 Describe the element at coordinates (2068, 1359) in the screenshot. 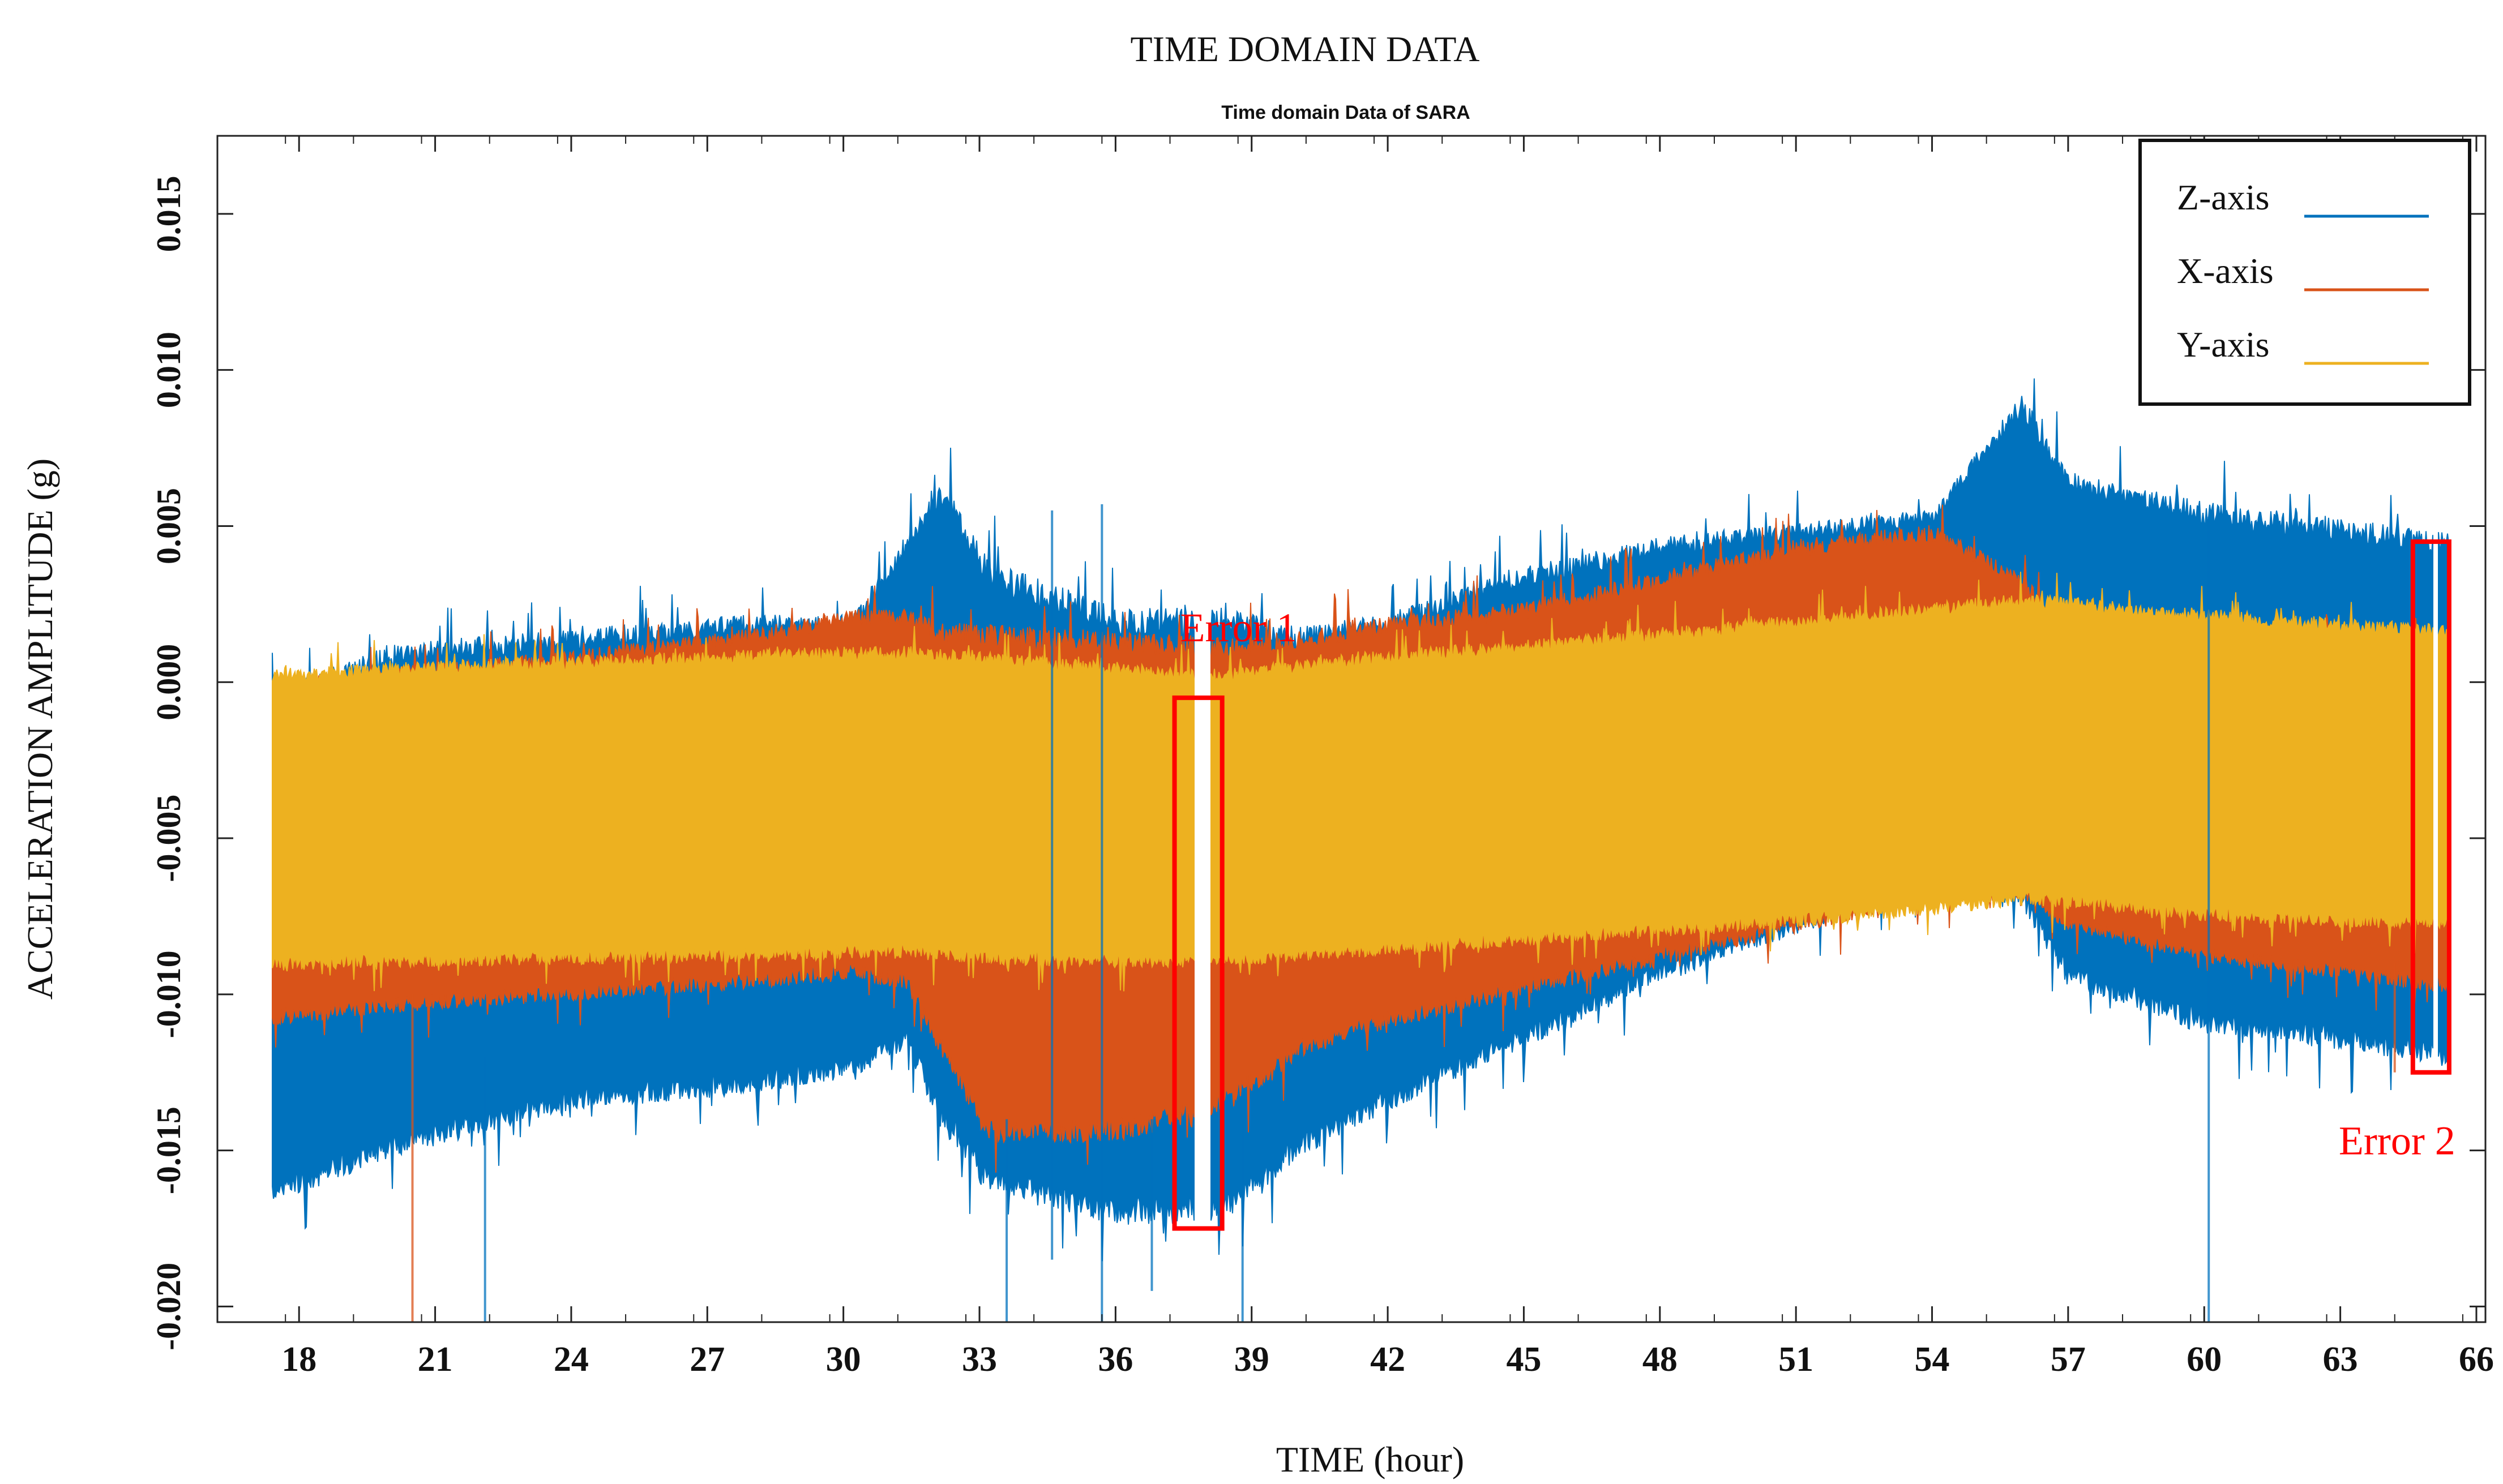

I see `x-tick-label: 57` at that location.